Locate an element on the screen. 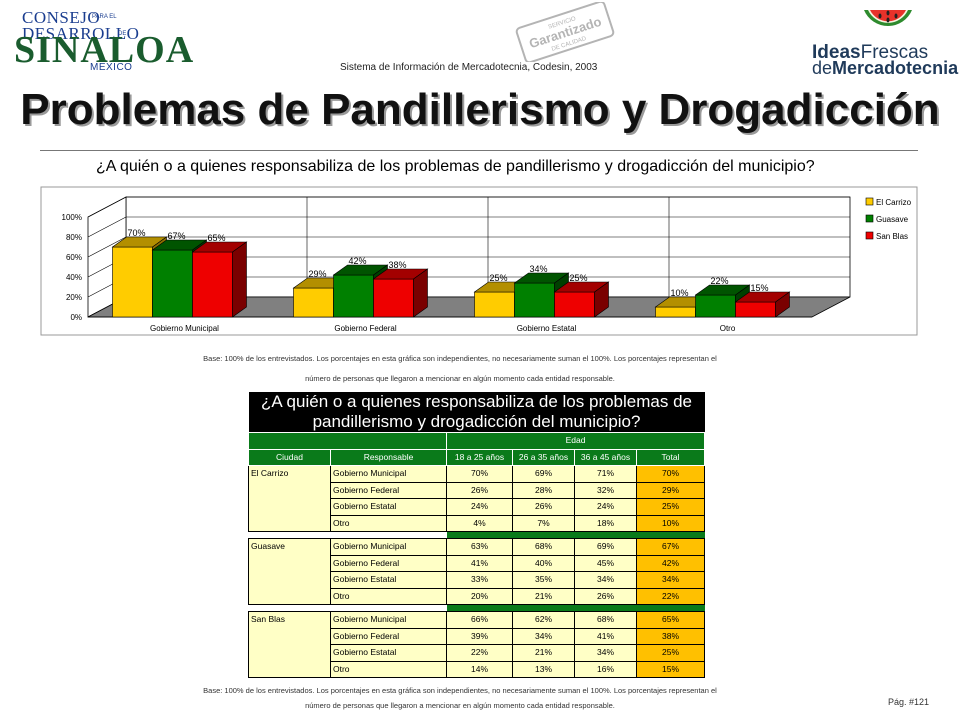 This screenshot has height=720, width=960. logo-de-mercadotecnia: deMercadotecnia is located at coordinates (885, 68).